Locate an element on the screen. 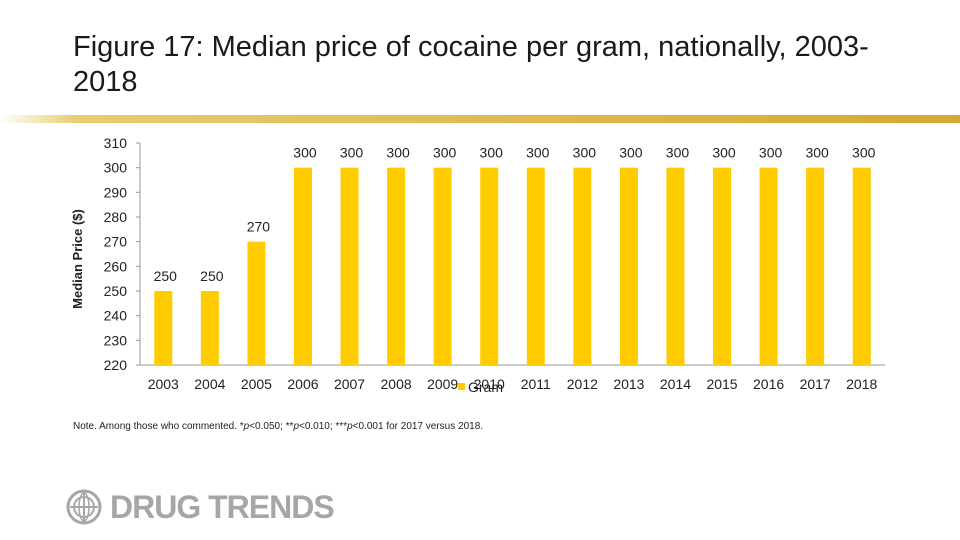 The image size is (960, 540). x-tick-label: 2018 is located at coordinates (861, 384).